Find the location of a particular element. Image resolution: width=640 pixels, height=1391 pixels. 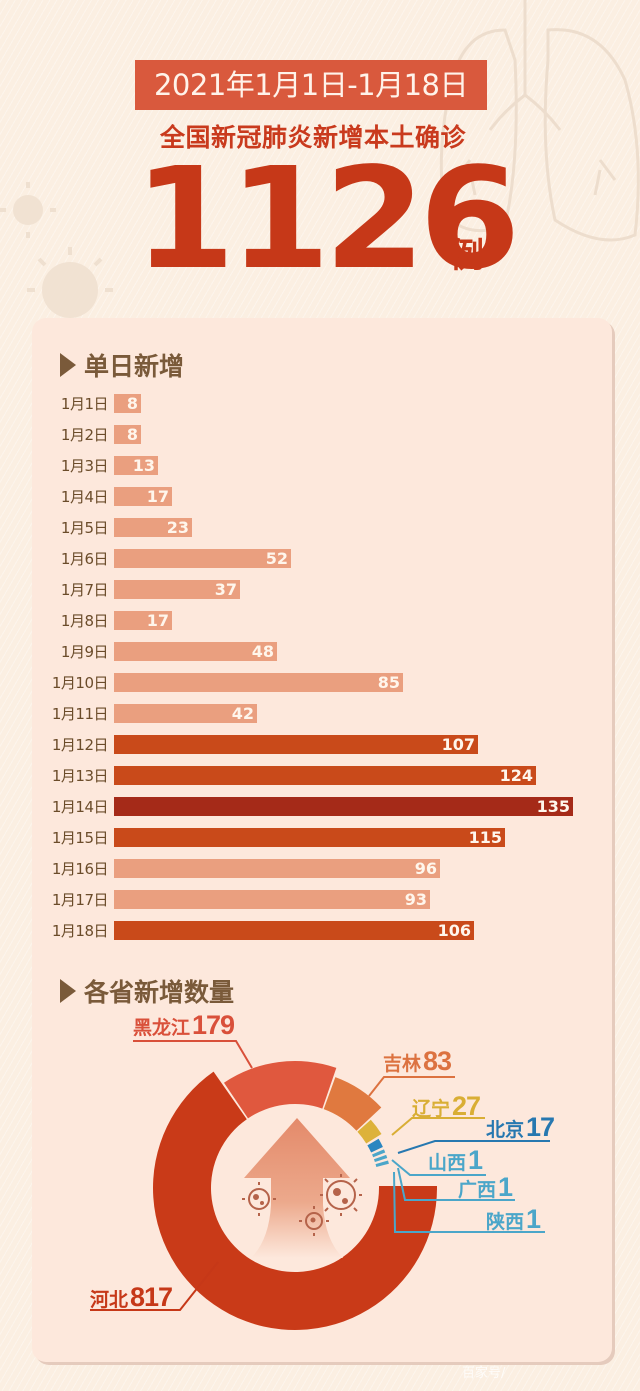

bar-value: 107 is located at coordinates (296, 744).